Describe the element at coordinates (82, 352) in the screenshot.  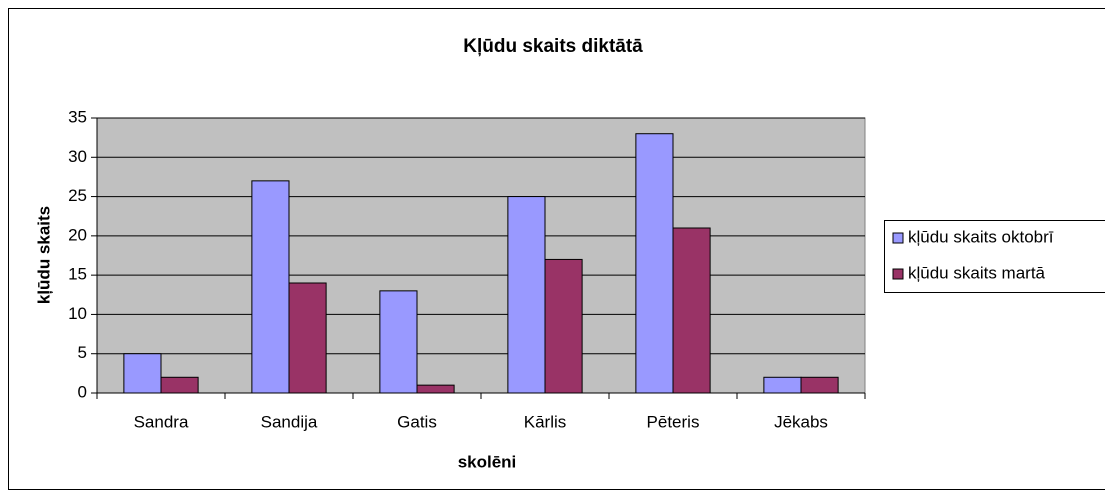
I see `y-tick-label: 5` at that location.